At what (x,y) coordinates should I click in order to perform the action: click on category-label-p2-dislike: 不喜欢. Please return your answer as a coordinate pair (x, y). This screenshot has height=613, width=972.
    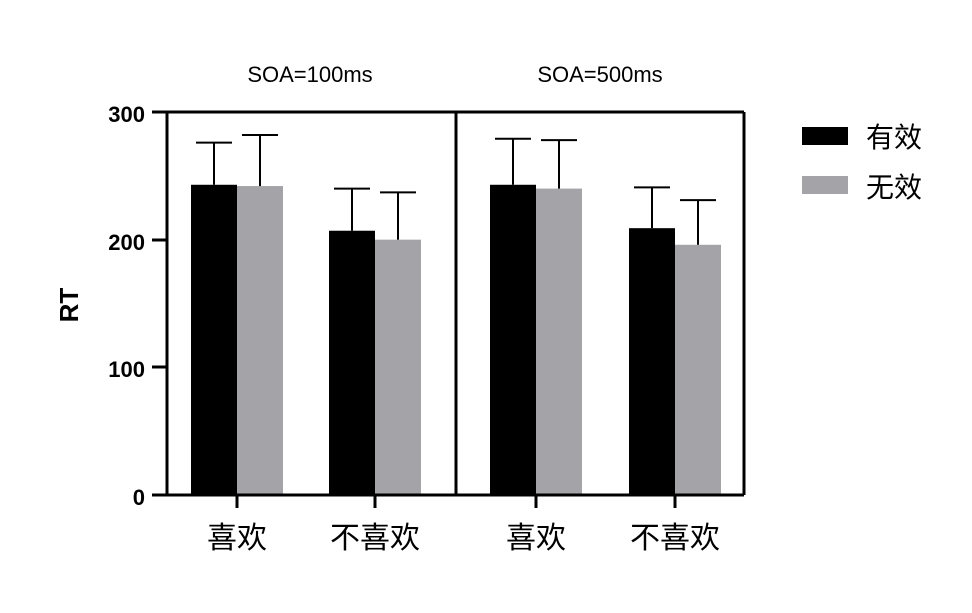
    Looking at the image, I should click on (675, 538).